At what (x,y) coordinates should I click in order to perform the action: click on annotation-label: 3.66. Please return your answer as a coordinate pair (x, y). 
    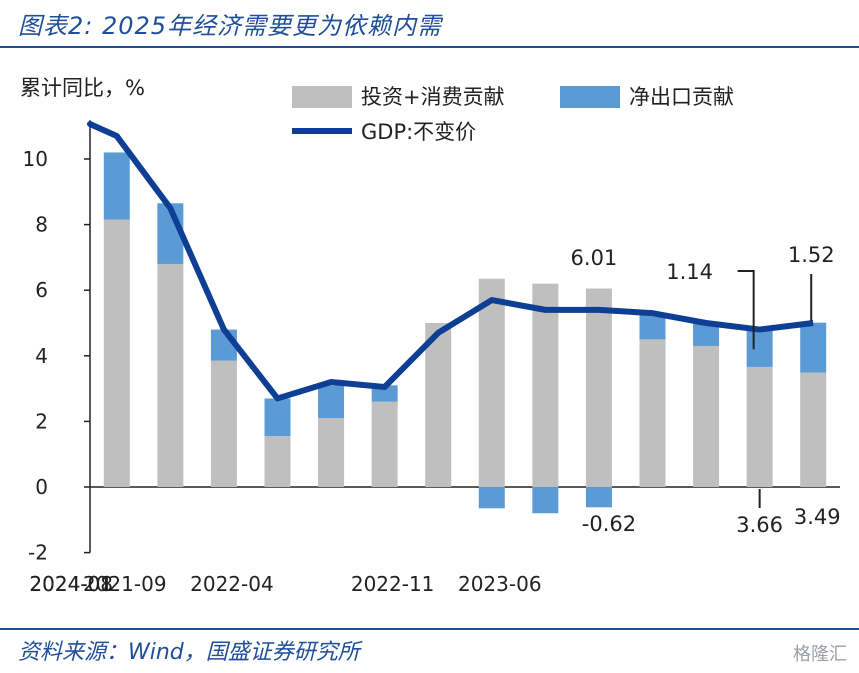
    Looking at the image, I should click on (759, 525).